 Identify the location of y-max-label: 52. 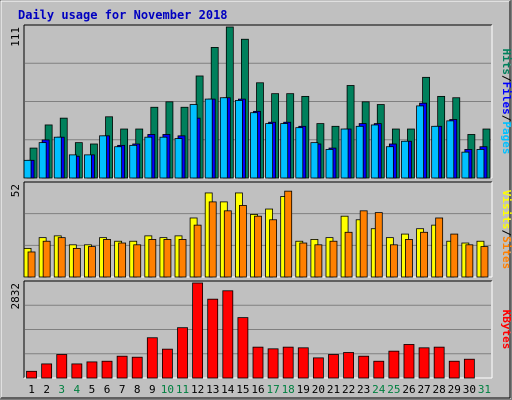
(15, 190).